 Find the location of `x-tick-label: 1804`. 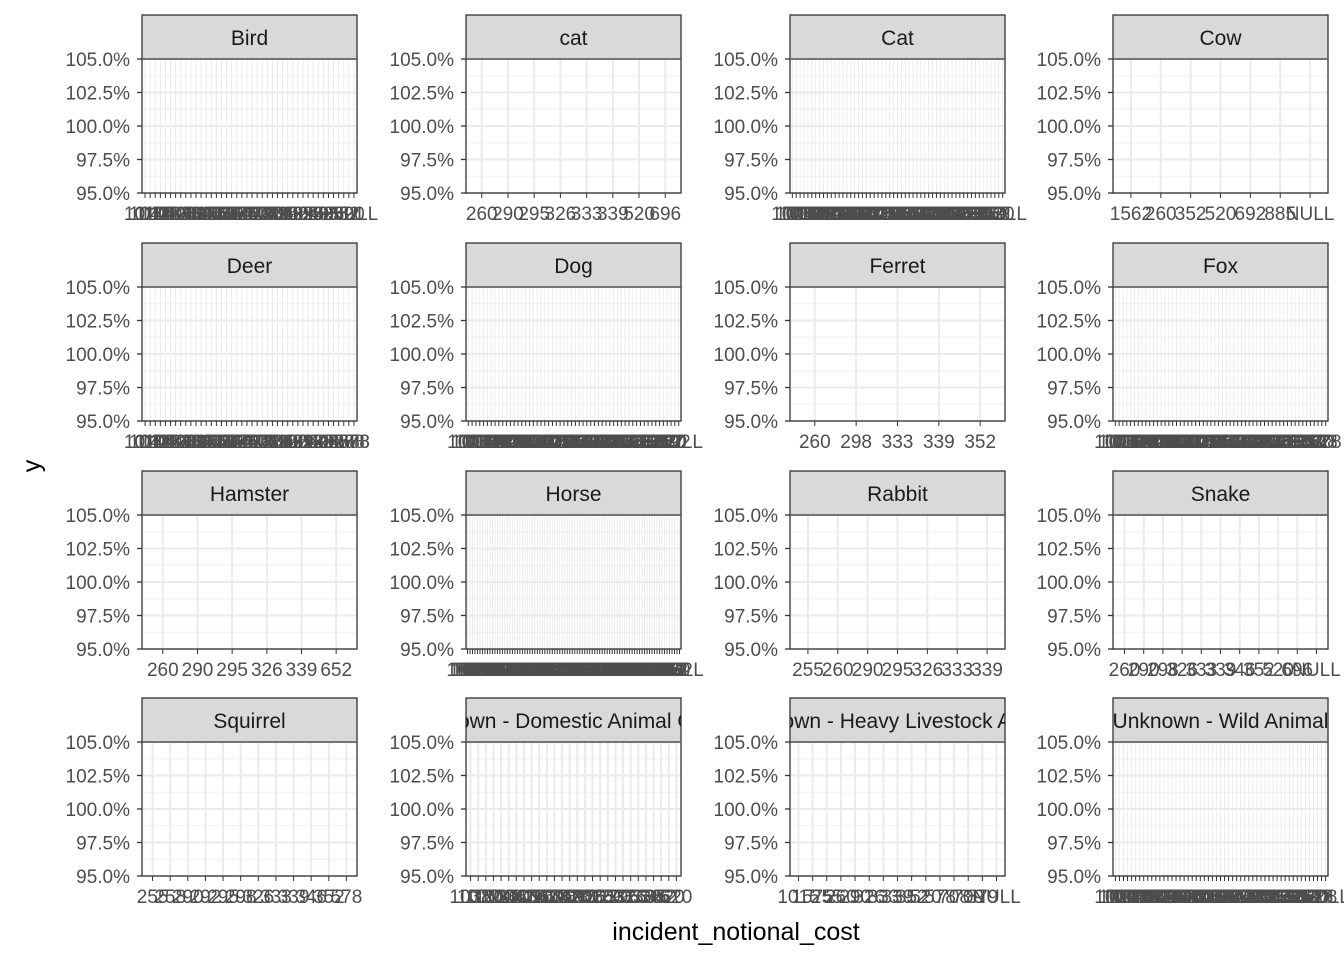

x-tick-label: 1804 is located at coordinates (272, 214).